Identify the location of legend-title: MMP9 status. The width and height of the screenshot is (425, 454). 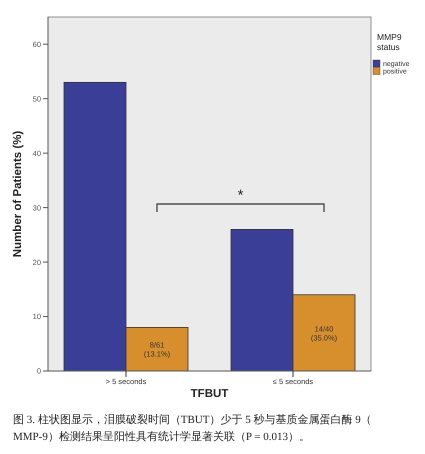
(389, 42).